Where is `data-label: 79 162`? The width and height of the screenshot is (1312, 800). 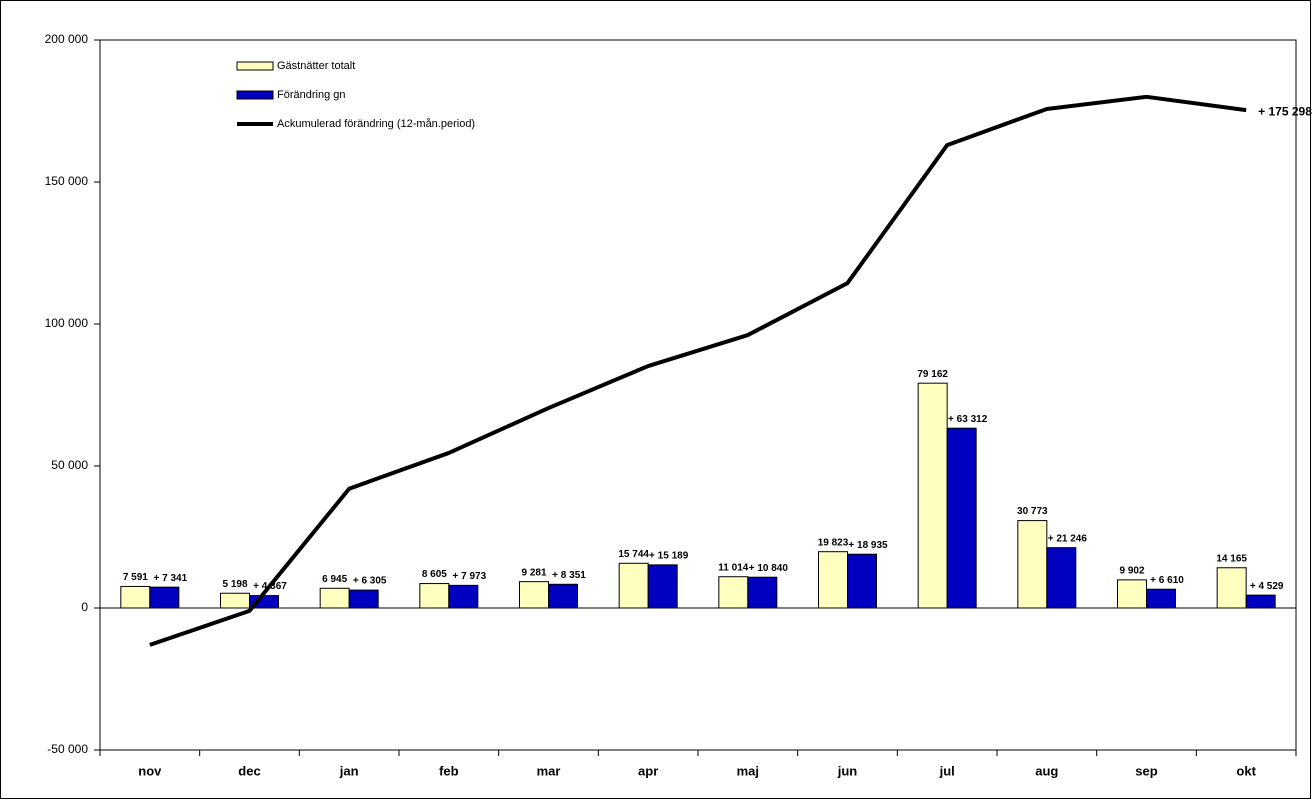
data-label: 79 162 is located at coordinates (932, 374).